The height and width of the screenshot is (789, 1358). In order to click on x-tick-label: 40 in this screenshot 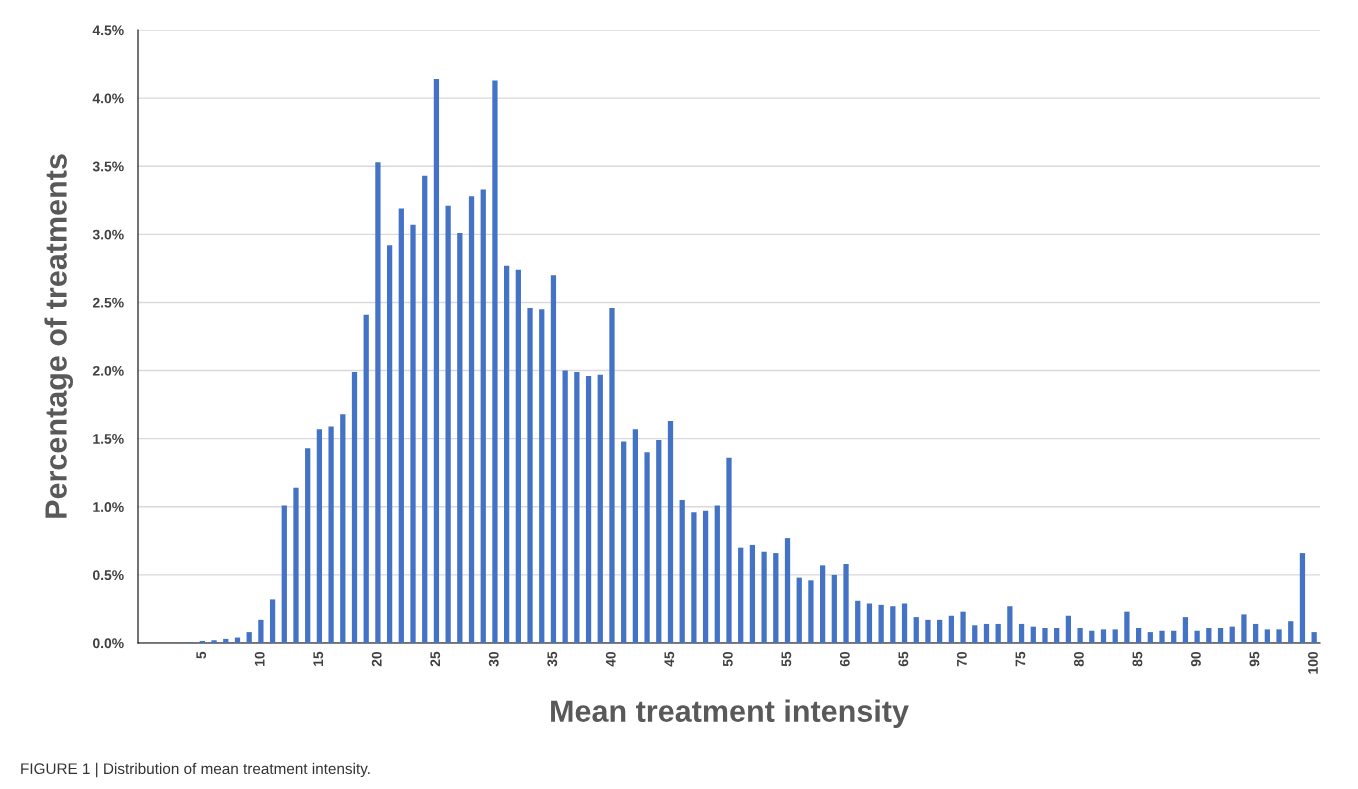, I will do `click(610, 659)`.